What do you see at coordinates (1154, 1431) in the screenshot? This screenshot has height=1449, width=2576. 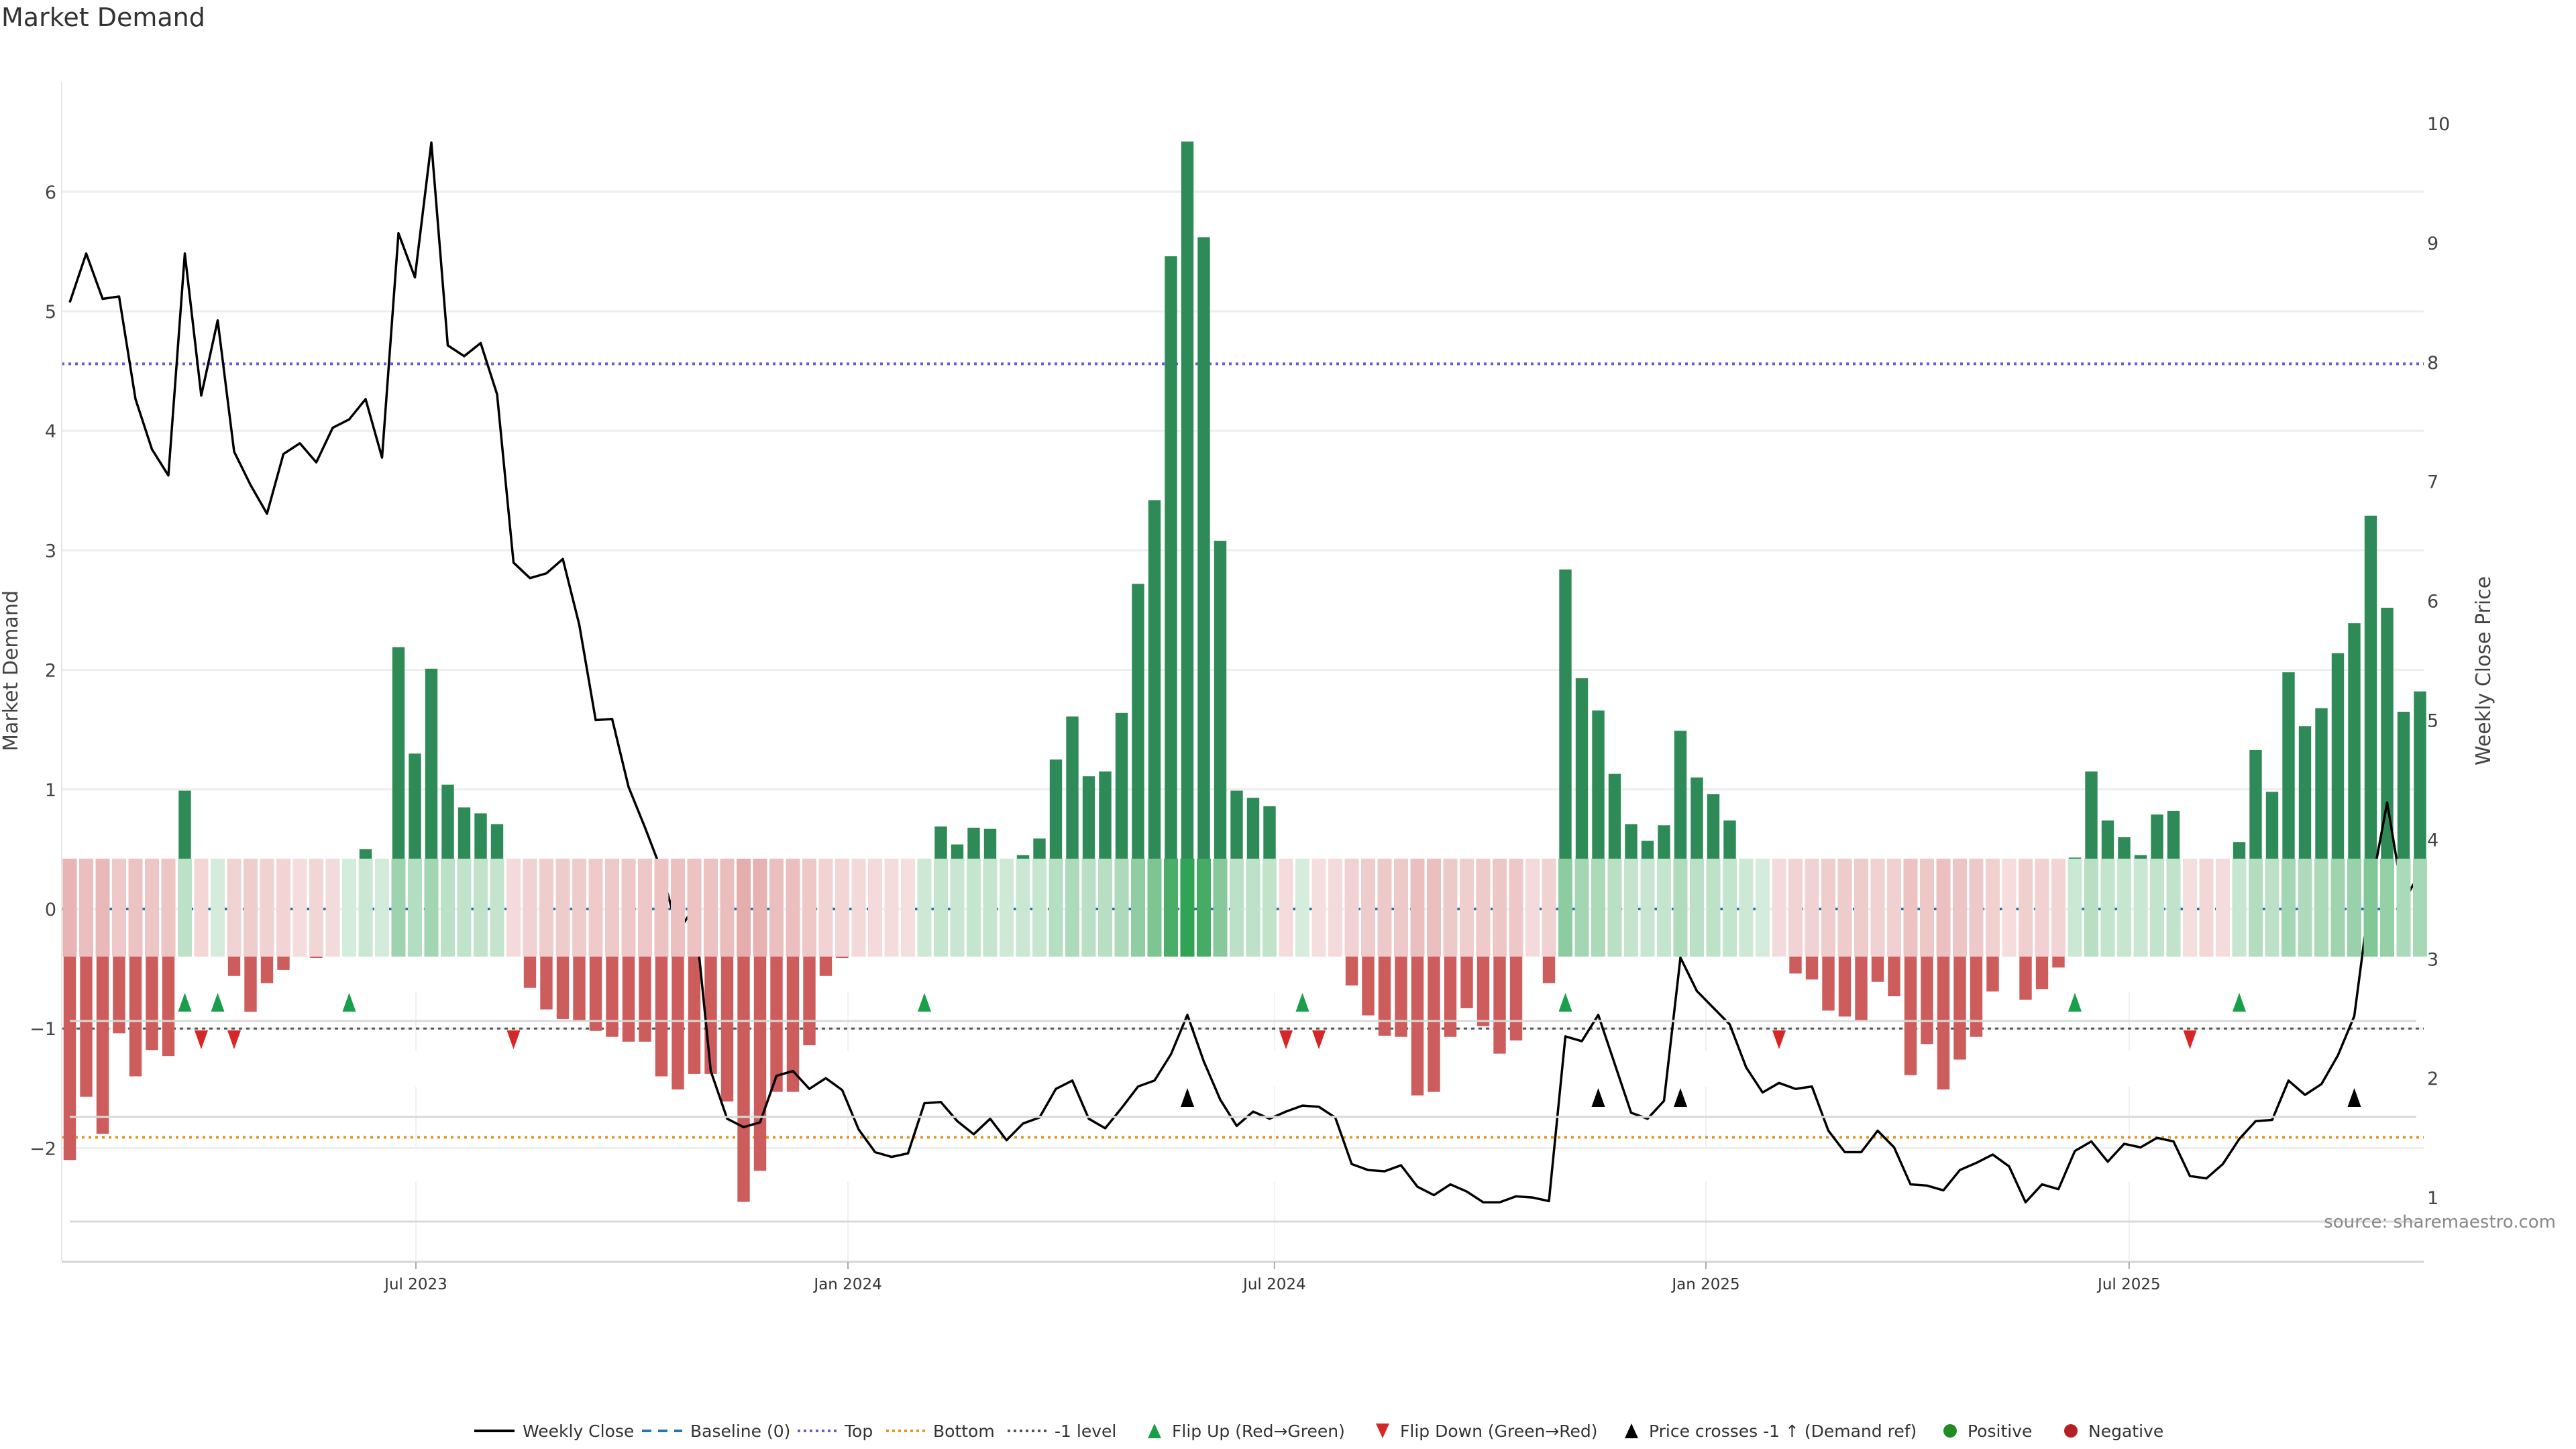 I see `legend-triangle` at bounding box center [1154, 1431].